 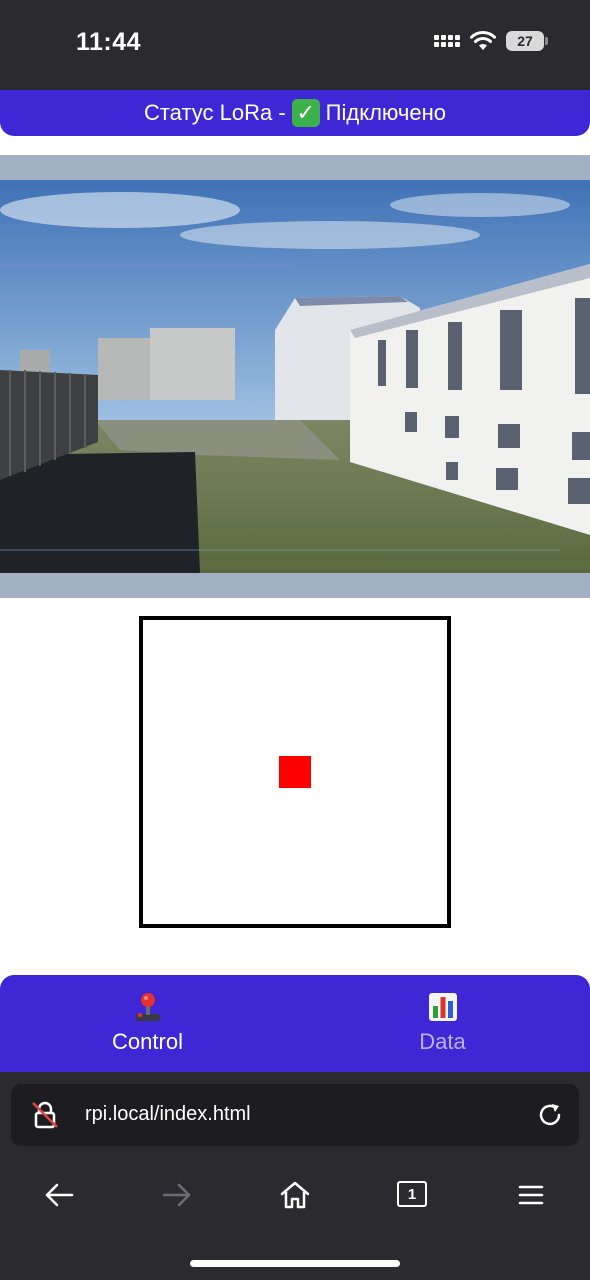 I want to click on browser-nav-row: 1, so click(x=295, y=1195).